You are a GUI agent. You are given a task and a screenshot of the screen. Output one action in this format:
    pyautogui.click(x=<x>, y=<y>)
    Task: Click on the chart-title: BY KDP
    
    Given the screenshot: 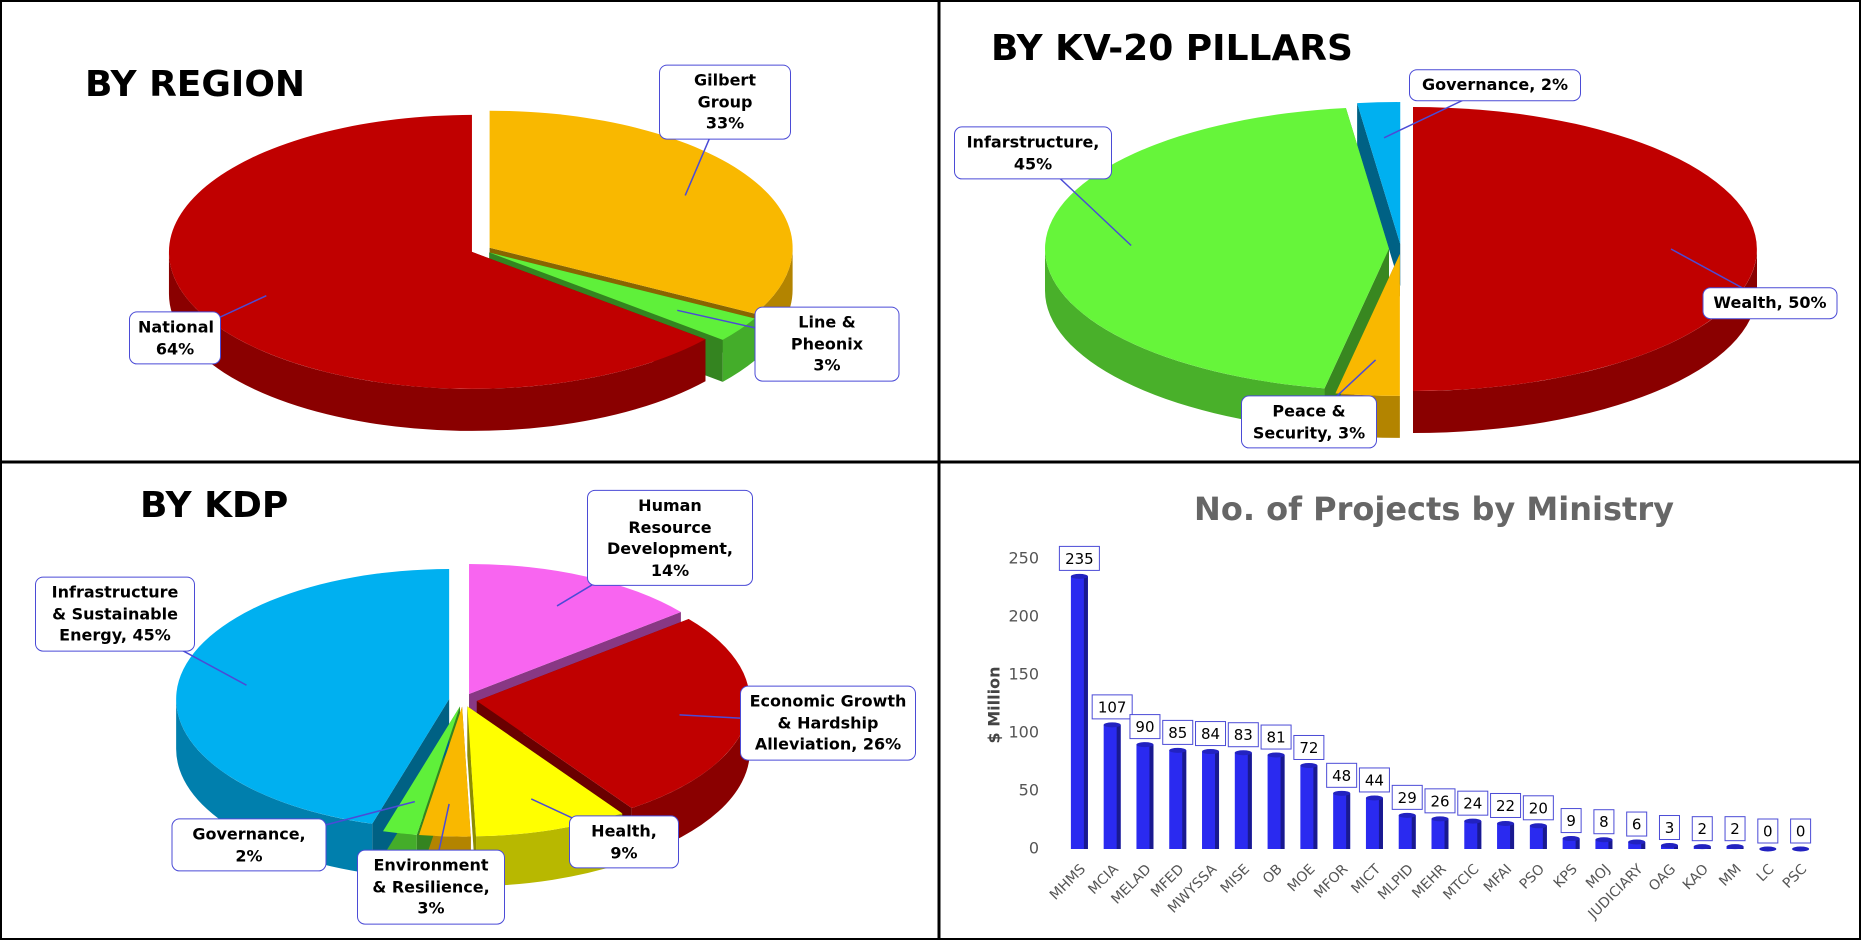 What is the action you would take?
    pyautogui.click(x=214, y=505)
    